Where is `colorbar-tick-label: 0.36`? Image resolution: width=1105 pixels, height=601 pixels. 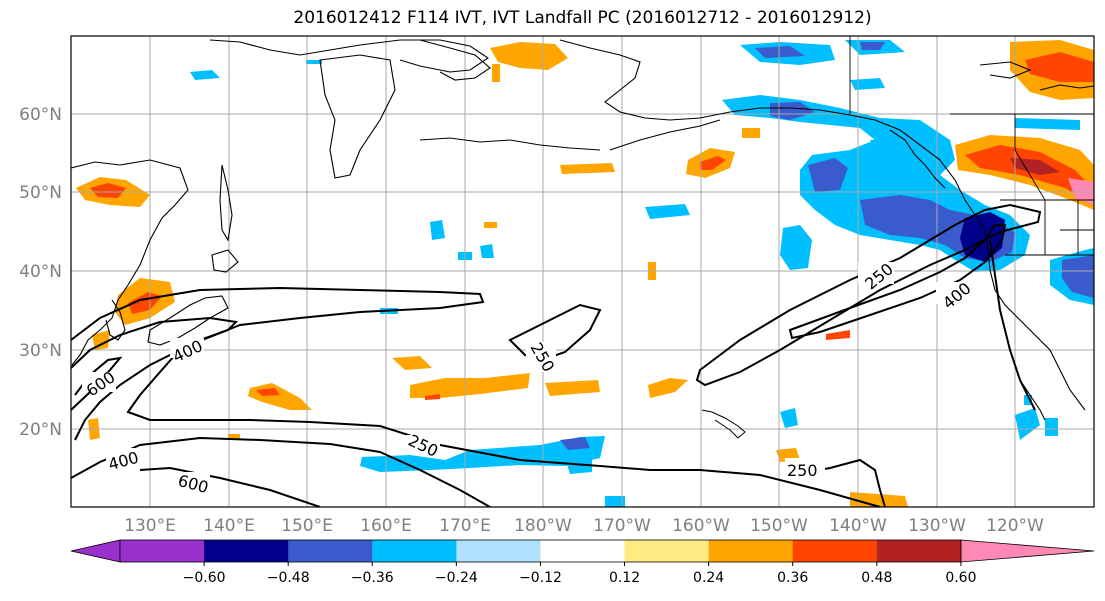 colorbar-tick-label: 0.36 is located at coordinates (792, 578).